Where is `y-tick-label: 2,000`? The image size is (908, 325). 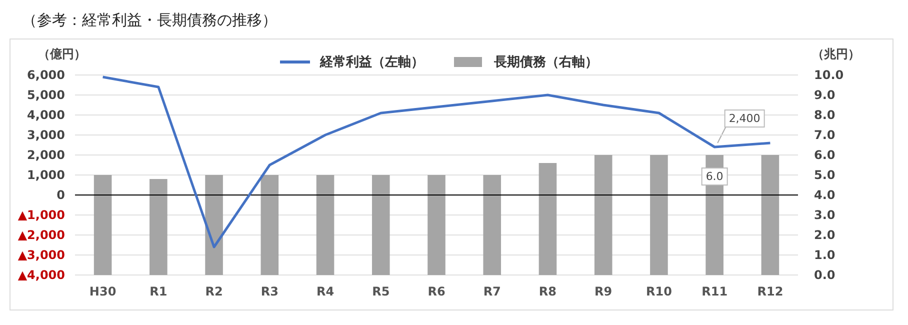
y-tick-label: 2,000 is located at coordinates (46, 155).